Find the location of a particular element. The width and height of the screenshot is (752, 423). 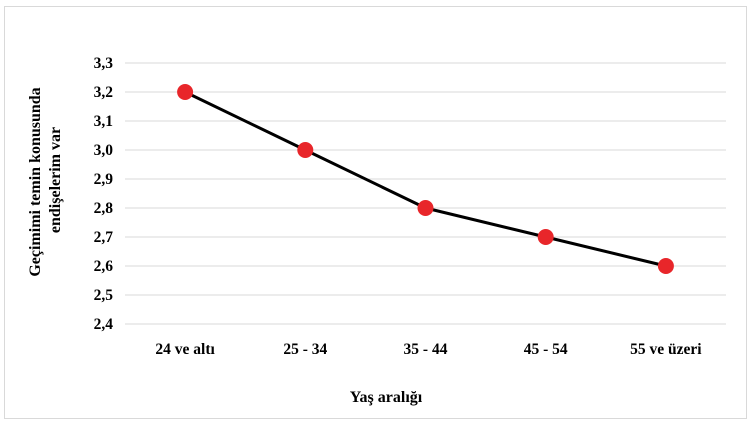

y-axis-title: Geçimimi temin konusunda endişelerim var is located at coordinates (45, 179).